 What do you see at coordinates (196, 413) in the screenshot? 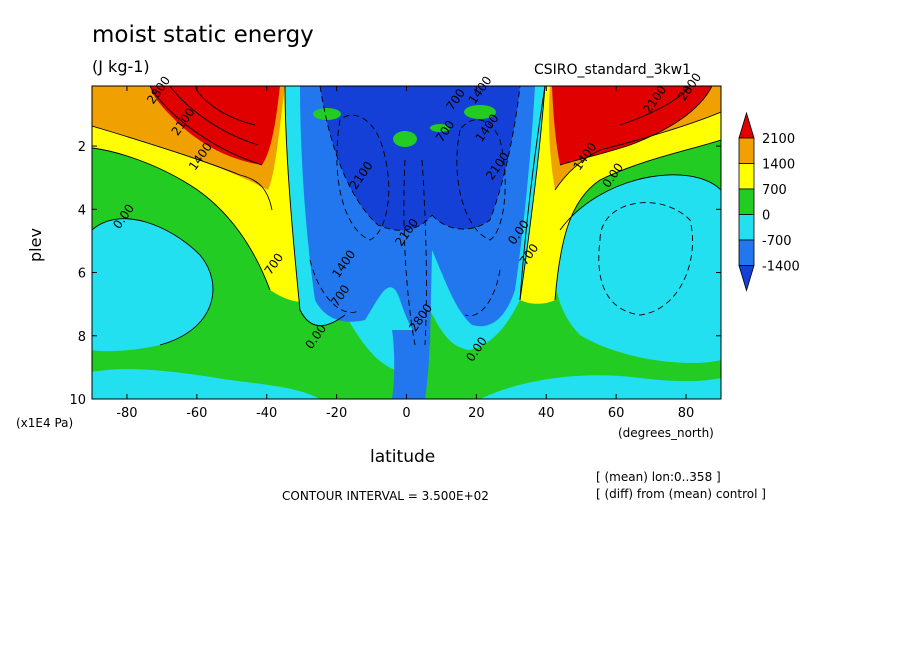
I see `x-tick-label: -60` at bounding box center [196, 413].